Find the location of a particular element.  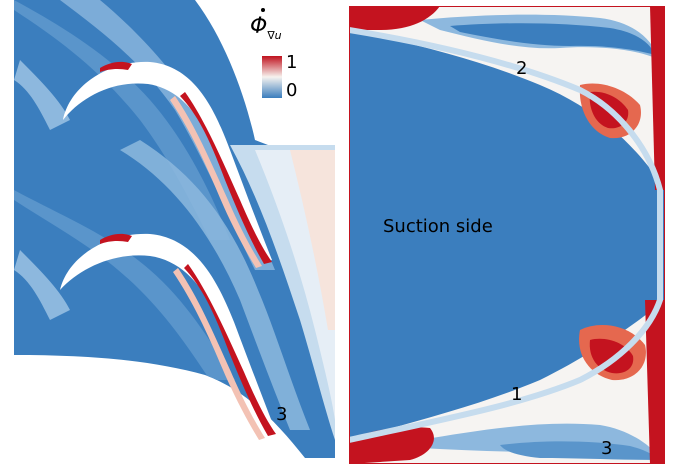

legend-title: Φ∇u is located at coordinates (266, 31).